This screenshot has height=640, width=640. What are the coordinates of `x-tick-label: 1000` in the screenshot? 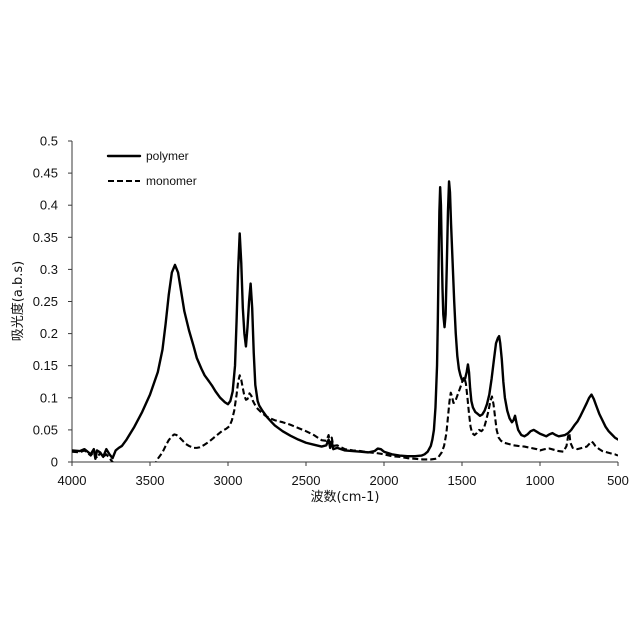 It's located at (540, 480).